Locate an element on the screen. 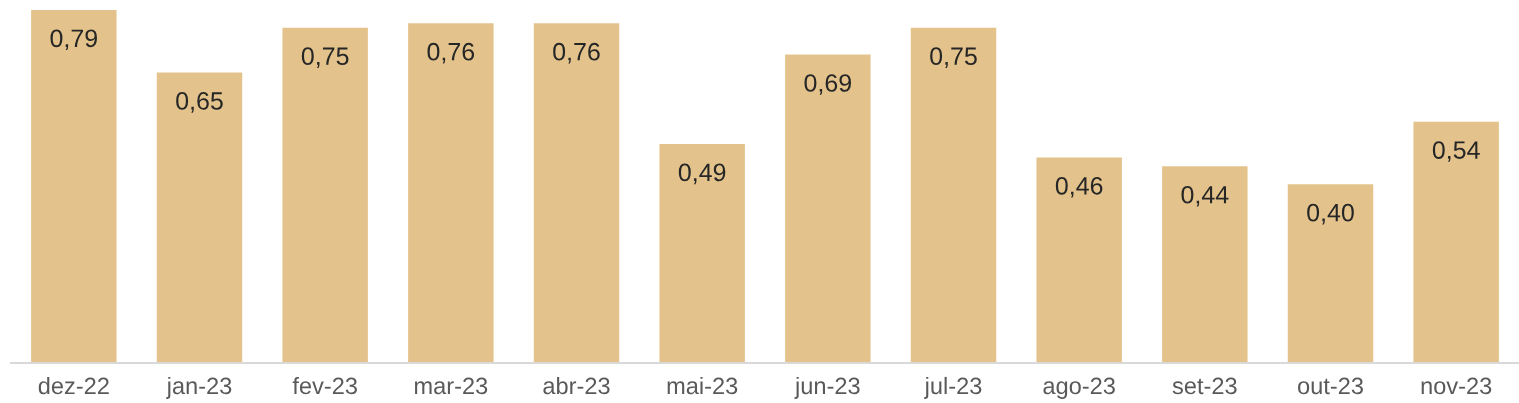 The image size is (1519, 403). x-tick-label: out-23 is located at coordinates (1330, 386).